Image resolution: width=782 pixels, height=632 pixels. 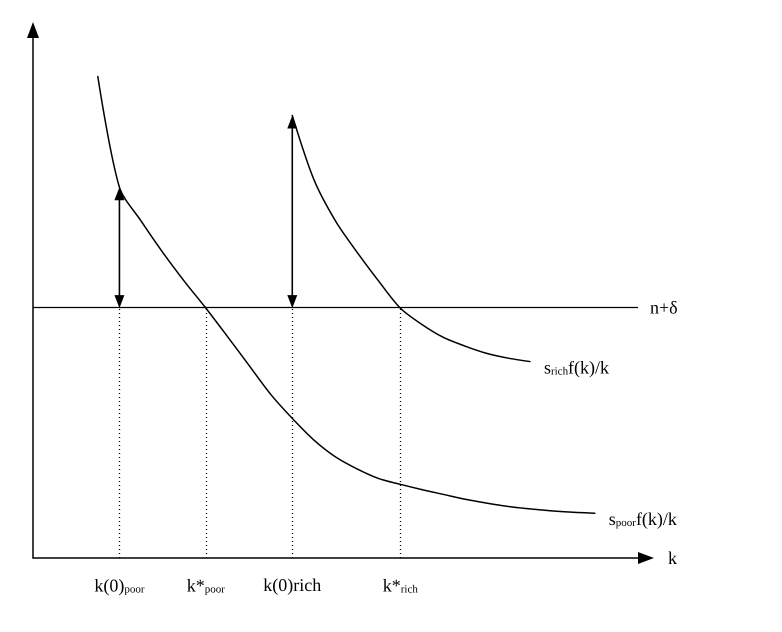 I want to click on series-label: spoorf(k)/k, so click(x=642, y=519).